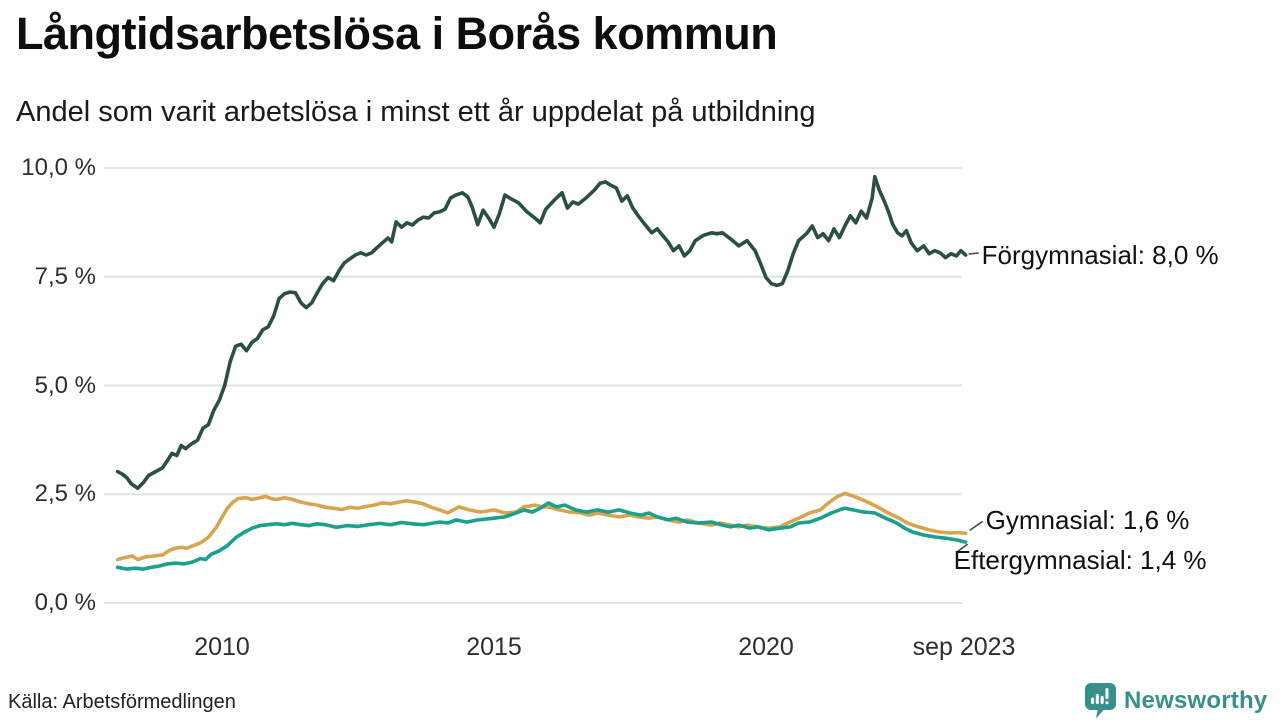 The width and height of the screenshot is (1280, 720). Describe the element at coordinates (58, 167) in the screenshot. I see `y-tick-label: 10,0 %` at that location.